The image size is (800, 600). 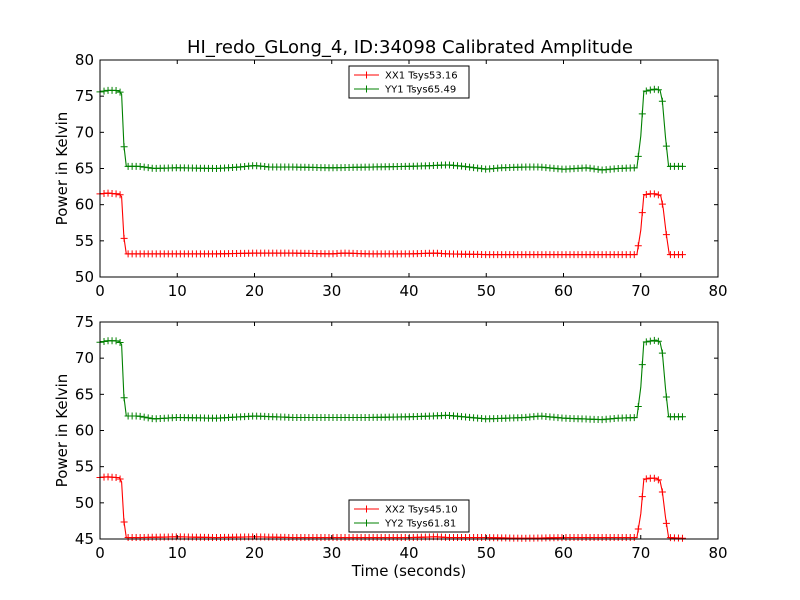 I want to click on y-tick-label: 55, so click(x=84, y=467).